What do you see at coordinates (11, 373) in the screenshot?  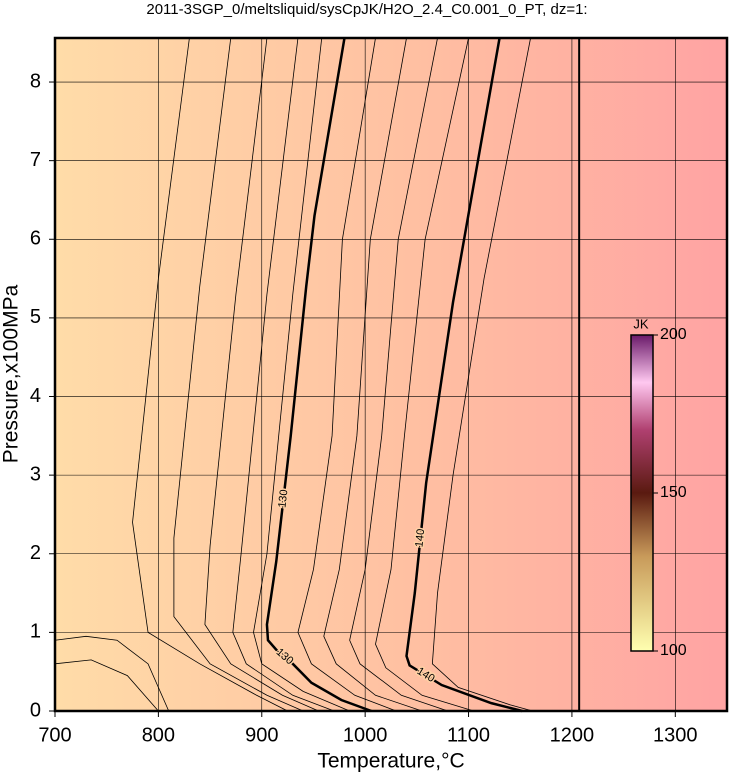 I see `y-axis-label: Pressure,x100MPa` at bounding box center [11, 373].